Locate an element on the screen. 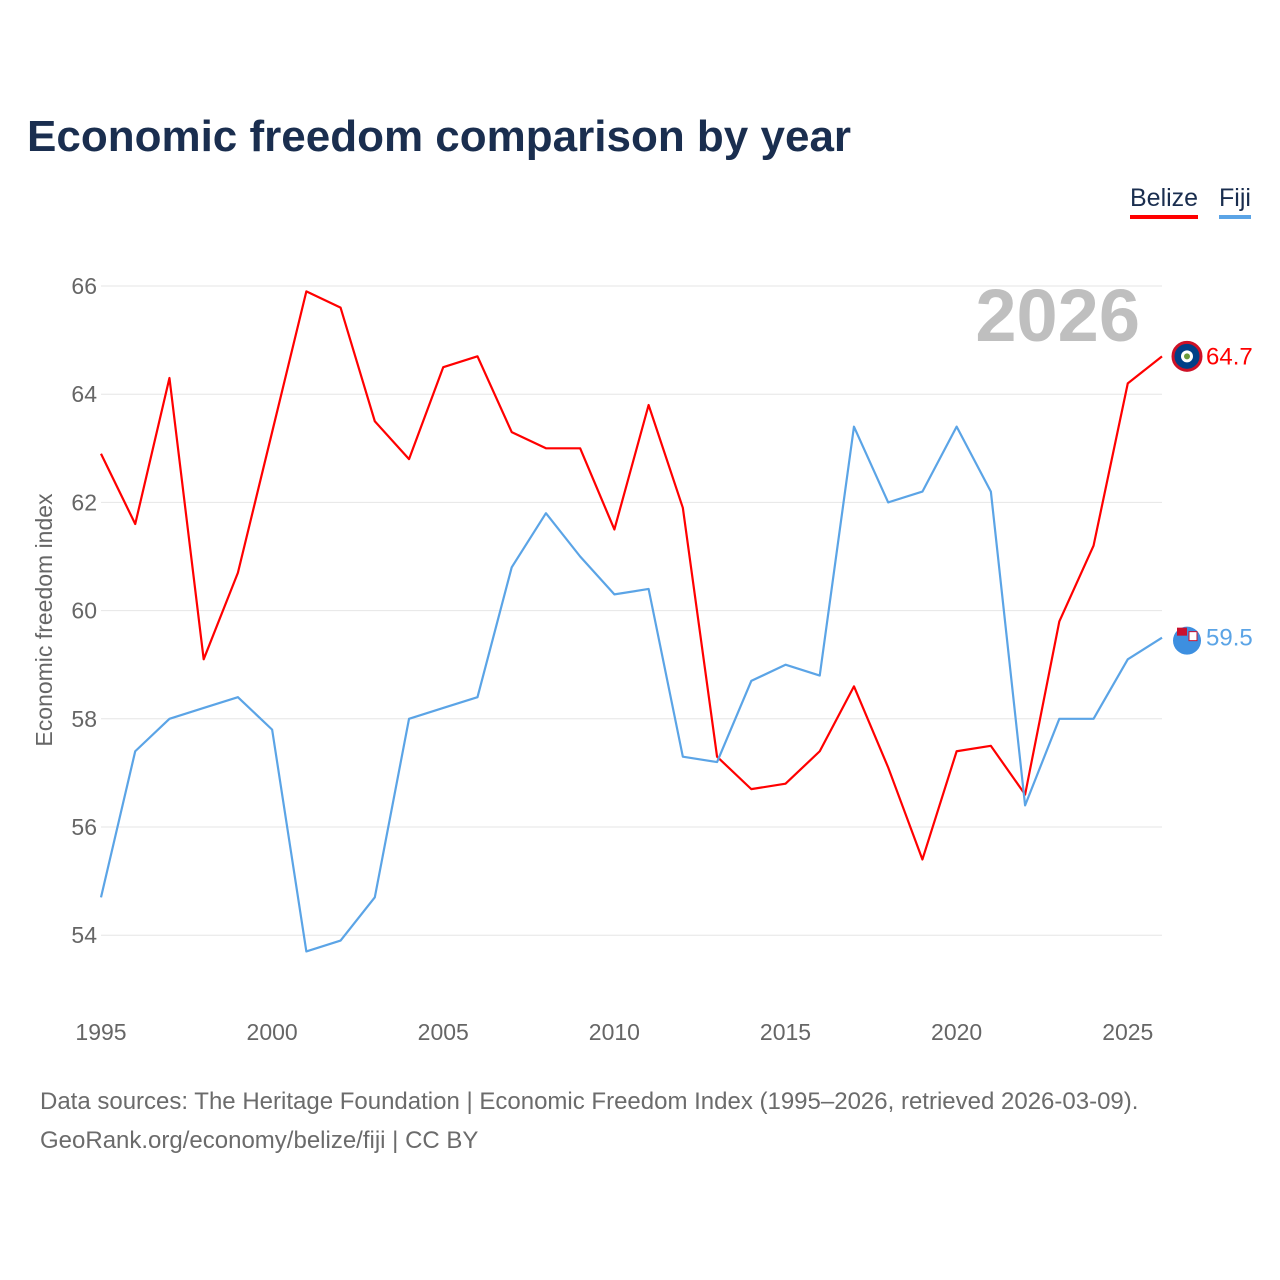 This screenshot has height=1280, width=1280. y-tick-label: 58 is located at coordinates (84, 719).